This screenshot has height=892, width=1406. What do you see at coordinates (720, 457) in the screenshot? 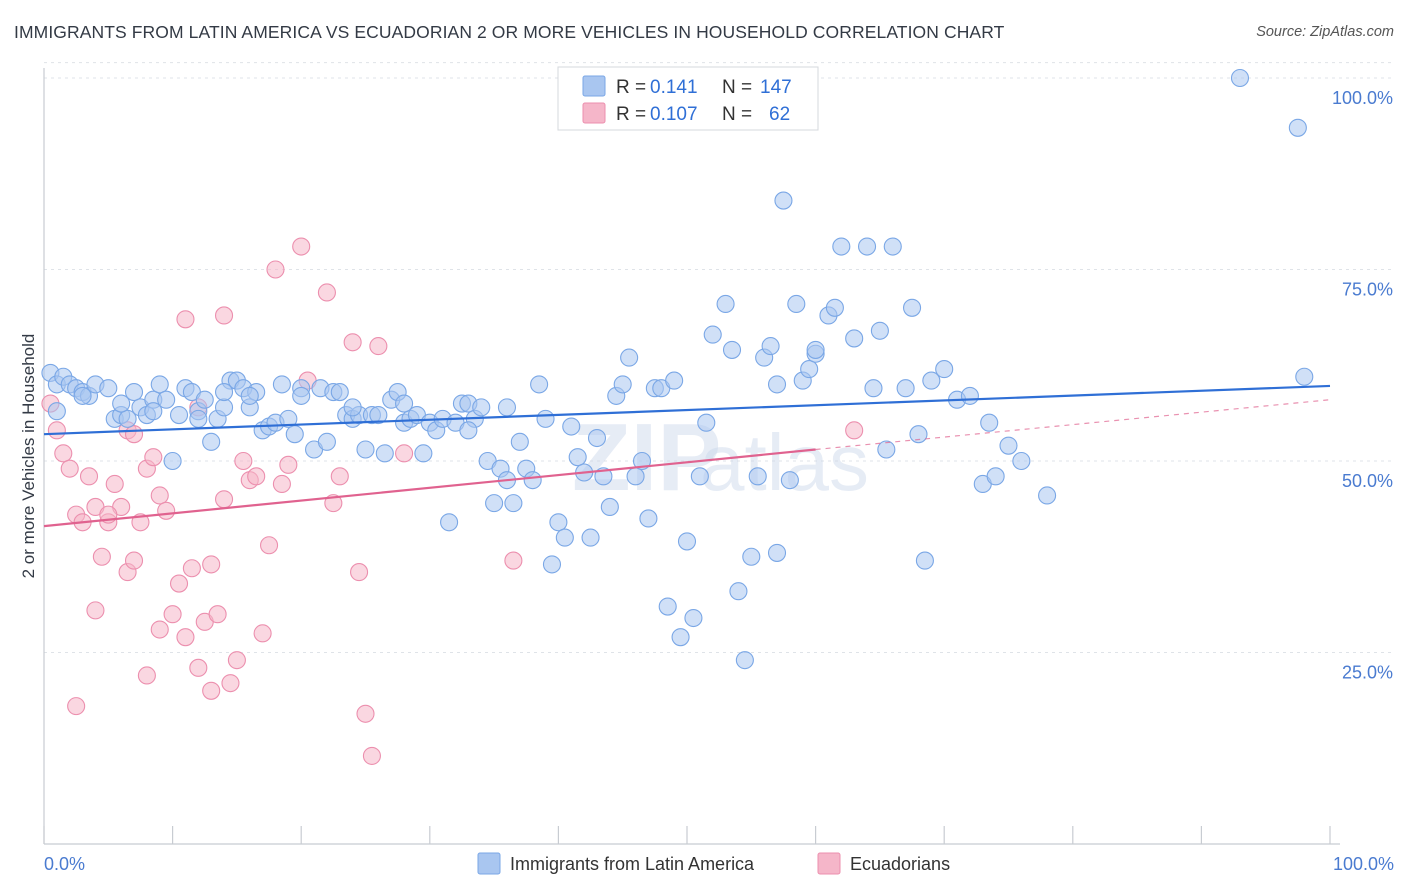
I see `watermark: ZIP atlas` at bounding box center [720, 457].